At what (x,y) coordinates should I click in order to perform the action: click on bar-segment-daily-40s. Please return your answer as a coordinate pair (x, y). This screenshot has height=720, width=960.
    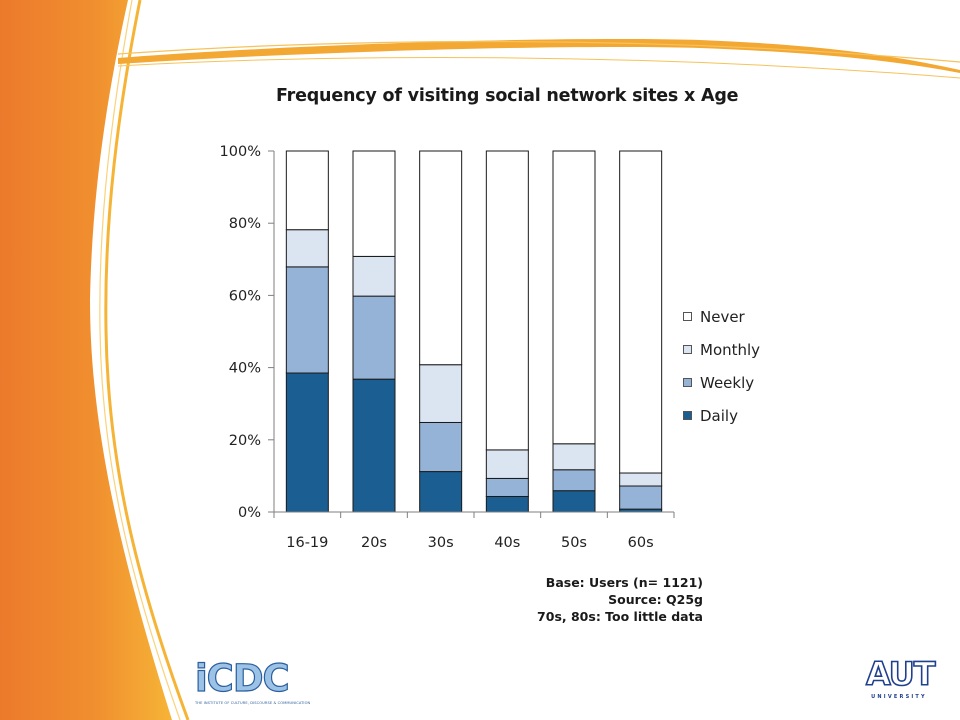
    Looking at the image, I should click on (507, 504).